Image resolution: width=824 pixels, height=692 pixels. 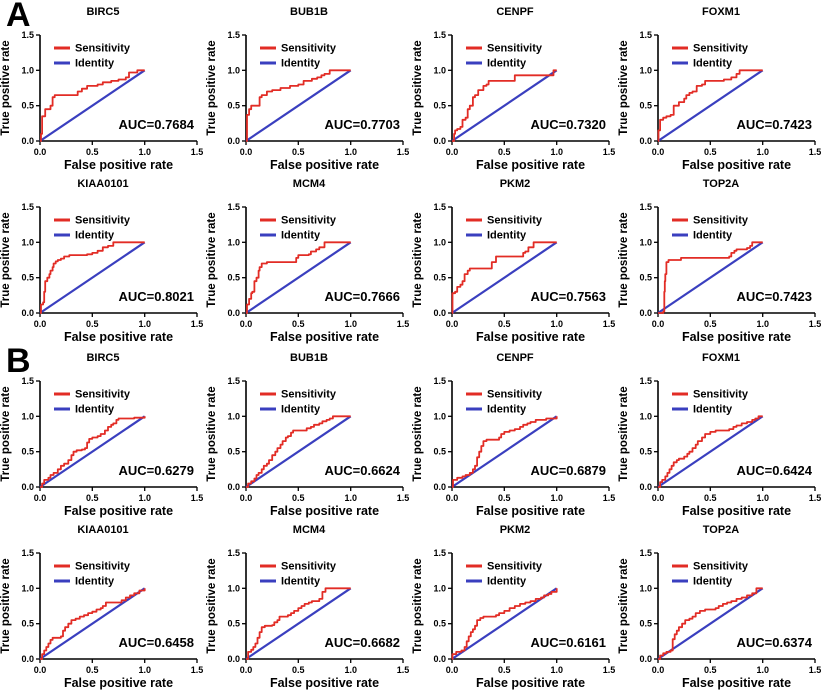 I want to click on panel-title: CENPF, so click(x=515, y=358).